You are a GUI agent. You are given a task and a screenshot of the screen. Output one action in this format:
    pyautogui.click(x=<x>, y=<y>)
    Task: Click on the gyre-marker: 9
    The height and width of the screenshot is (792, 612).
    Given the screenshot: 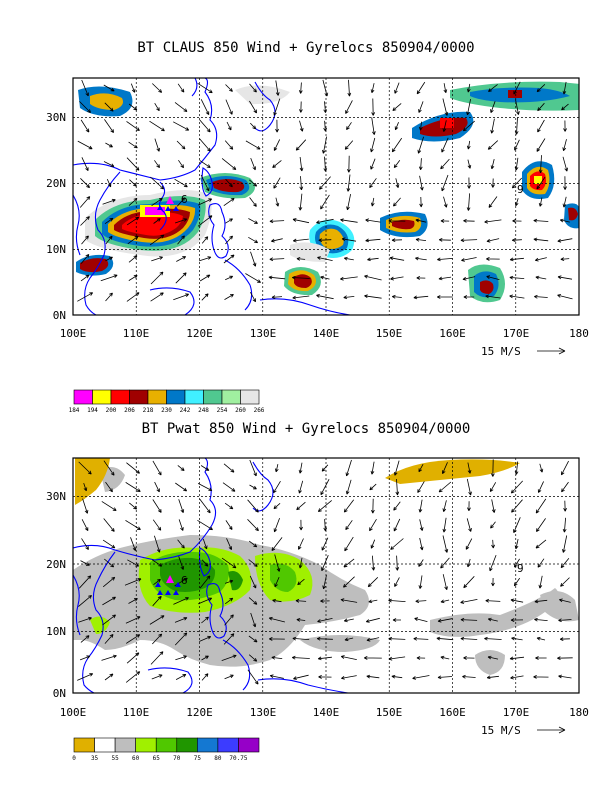 What is the action you would take?
    pyautogui.click(x=520, y=189)
    